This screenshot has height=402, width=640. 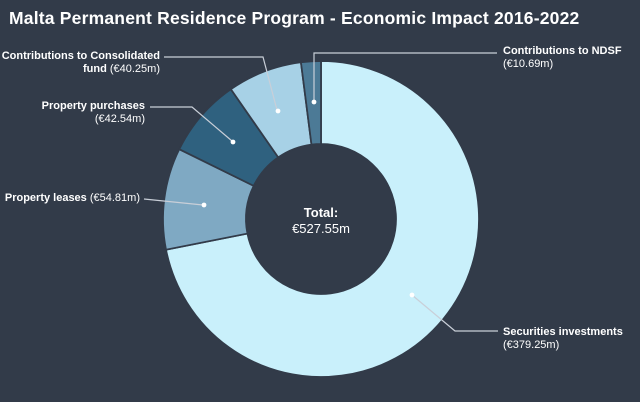 What do you see at coordinates (45, 198) in the screenshot?
I see `slice-name: Property leases` at bounding box center [45, 198].